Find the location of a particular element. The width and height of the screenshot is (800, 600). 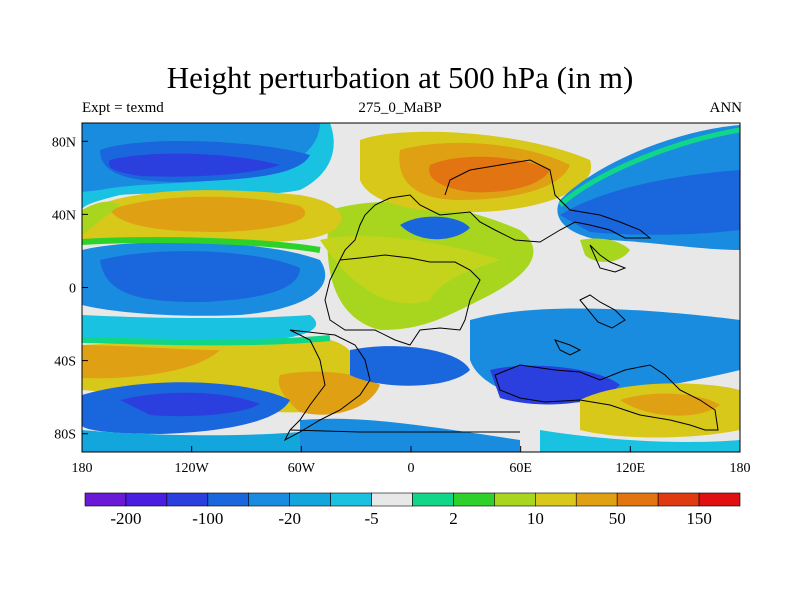

x-tick-label: 0 is located at coordinates (411, 468).